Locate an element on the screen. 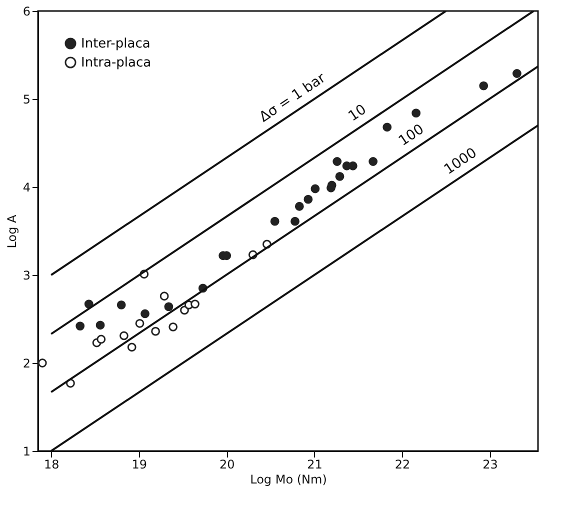  y-axis-title: Log A is located at coordinates (11, 231).